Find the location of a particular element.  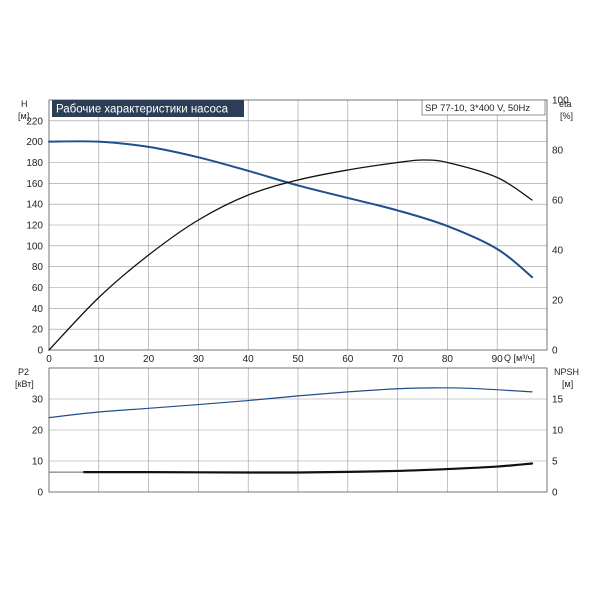

left-tick-label: 220 is located at coordinates (34, 121).